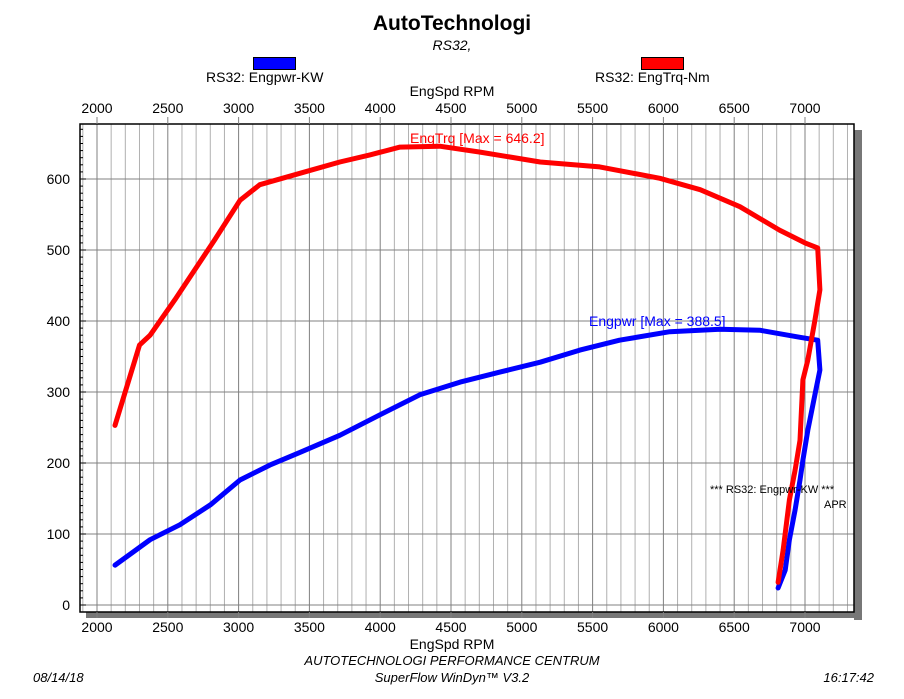  I want to click on x-tick-label-bottom: 4500, so click(450, 627).